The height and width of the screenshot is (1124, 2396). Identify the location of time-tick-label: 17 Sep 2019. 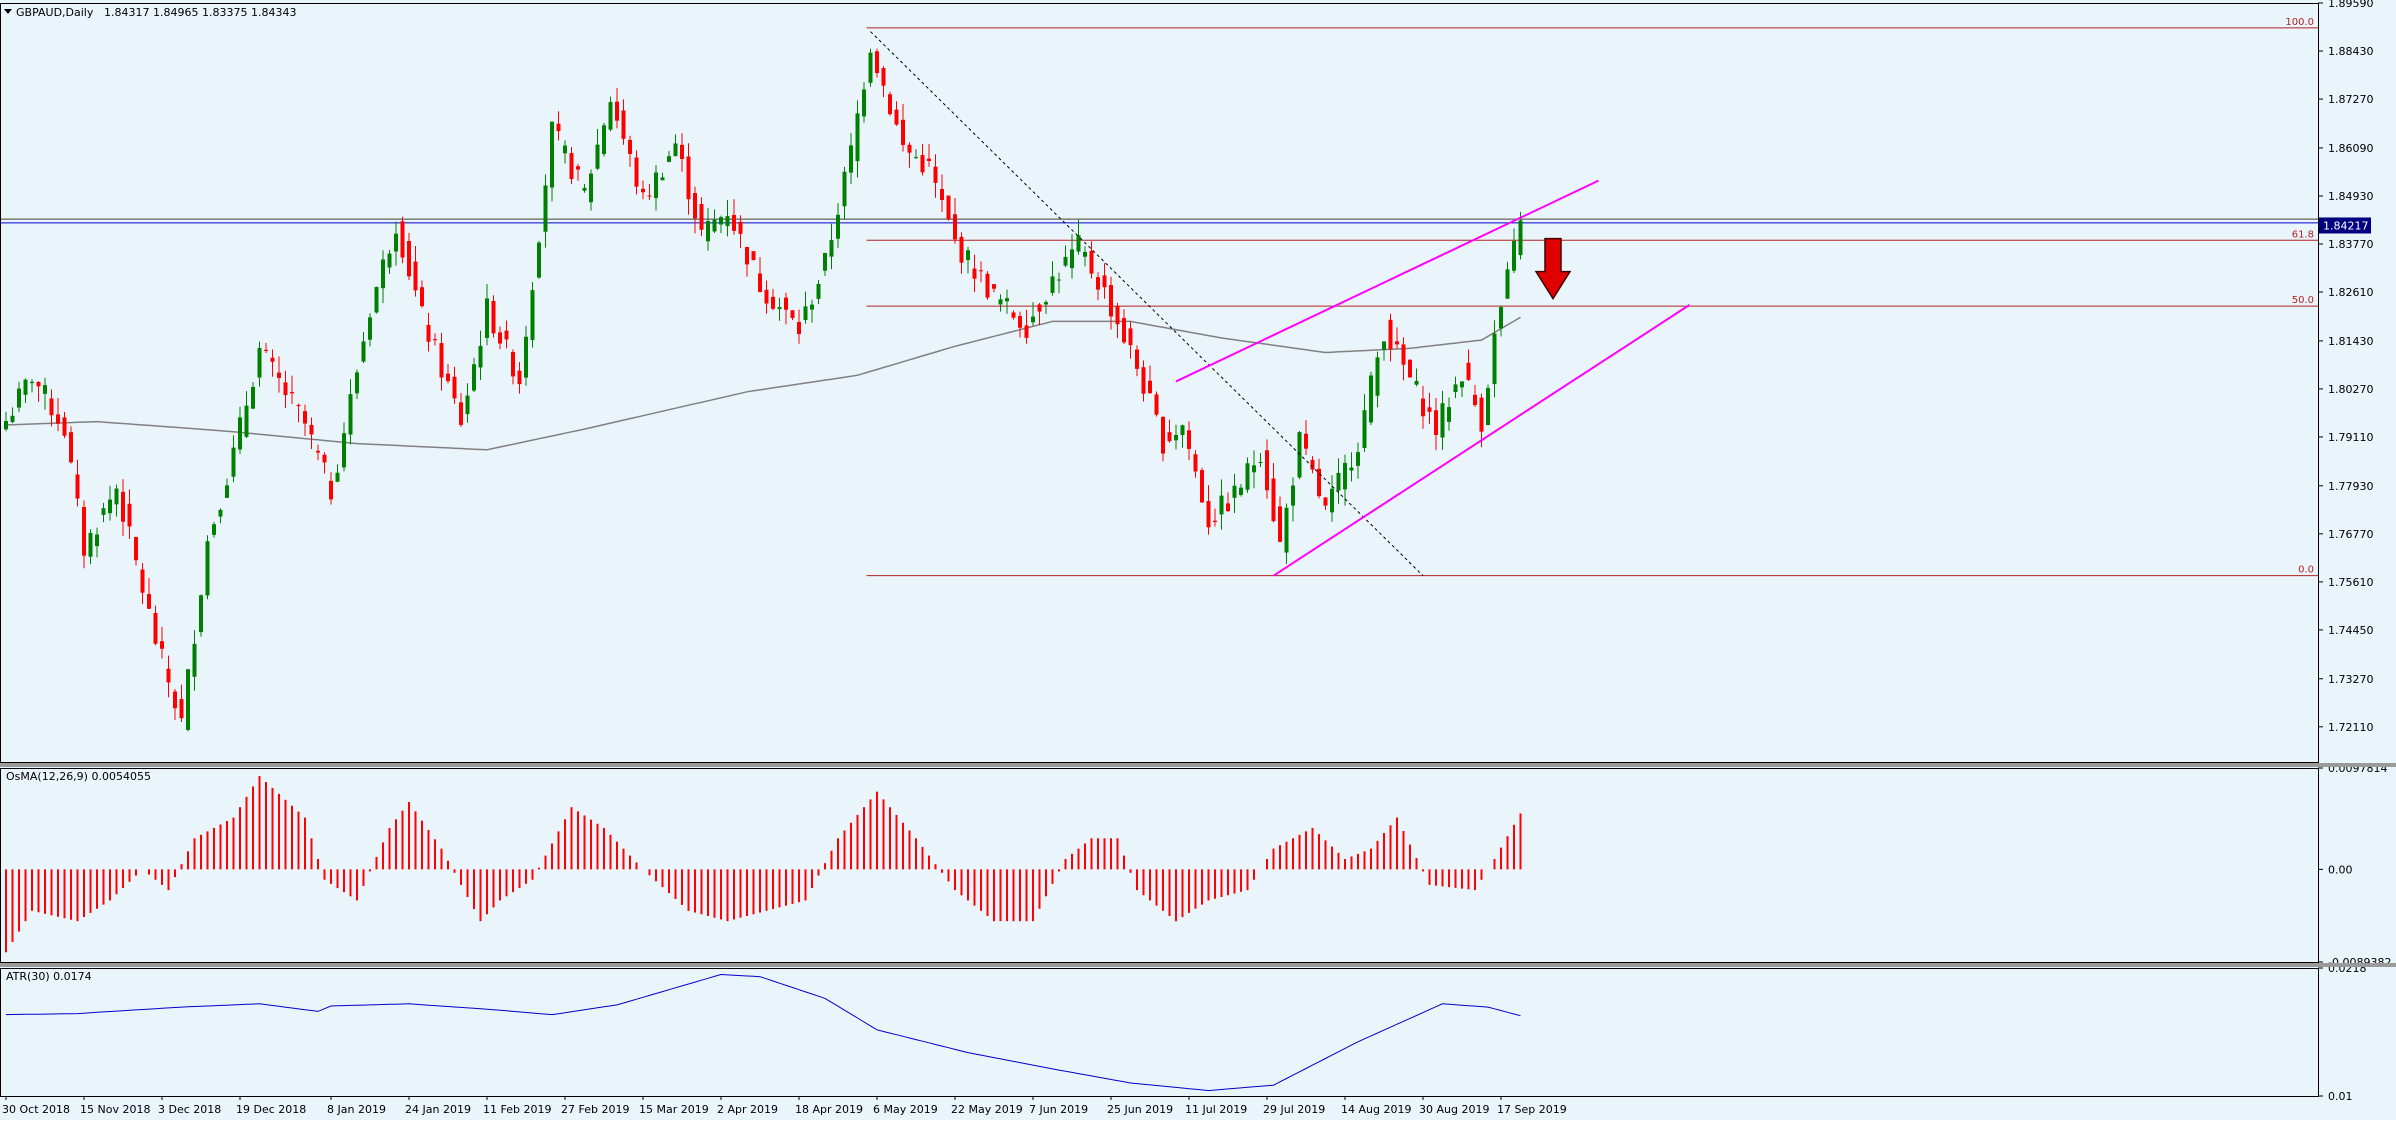
(1532, 1109).